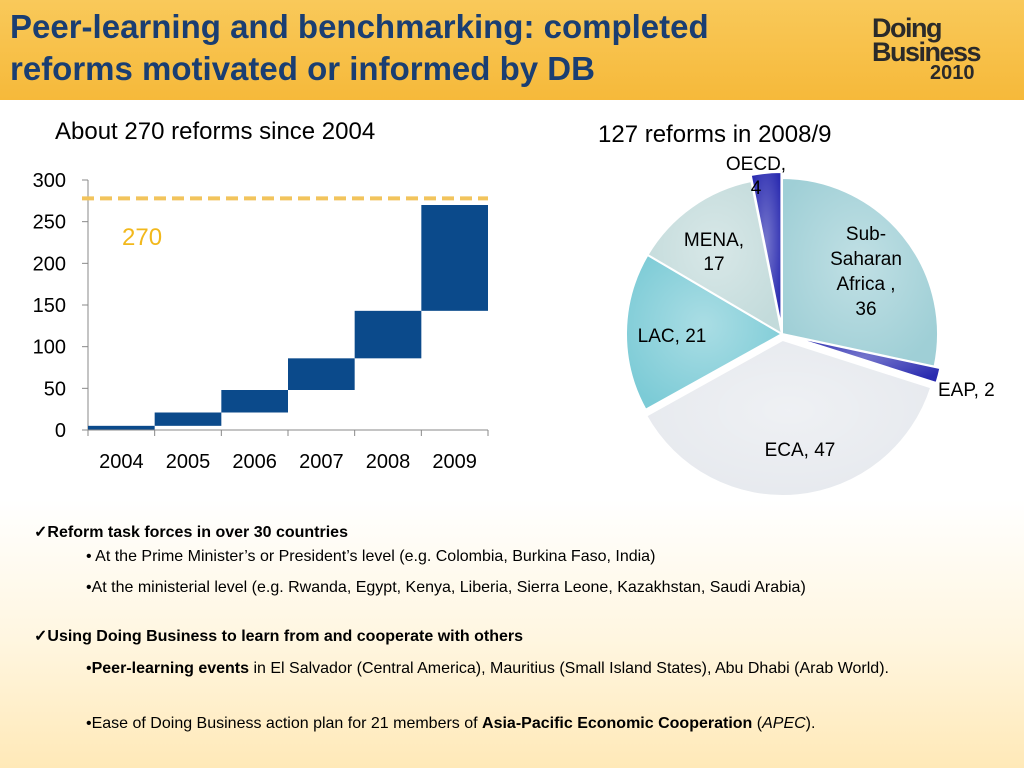 The width and height of the screenshot is (1024, 768). What do you see at coordinates (60, 431) in the screenshot?
I see `y-tick-label: 0` at bounding box center [60, 431].